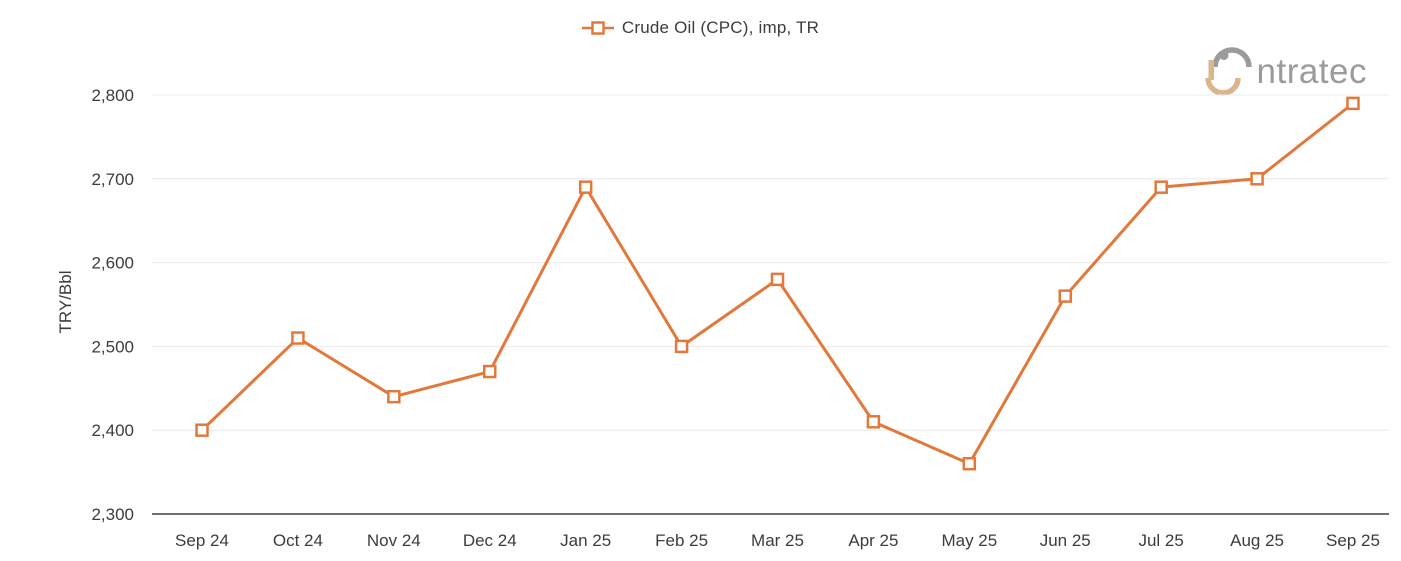 The image size is (1401, 561). What do you see at coordinates (1353, 540) in the screenshot?
I see `x-axis-label: Sep 25` at bounding box center [1353, 540].